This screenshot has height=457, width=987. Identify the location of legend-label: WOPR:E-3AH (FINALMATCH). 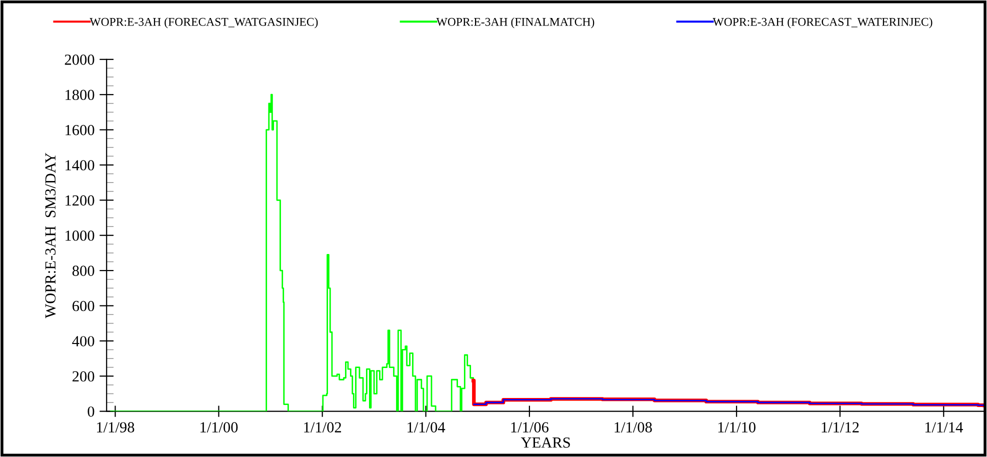
(515, 23).